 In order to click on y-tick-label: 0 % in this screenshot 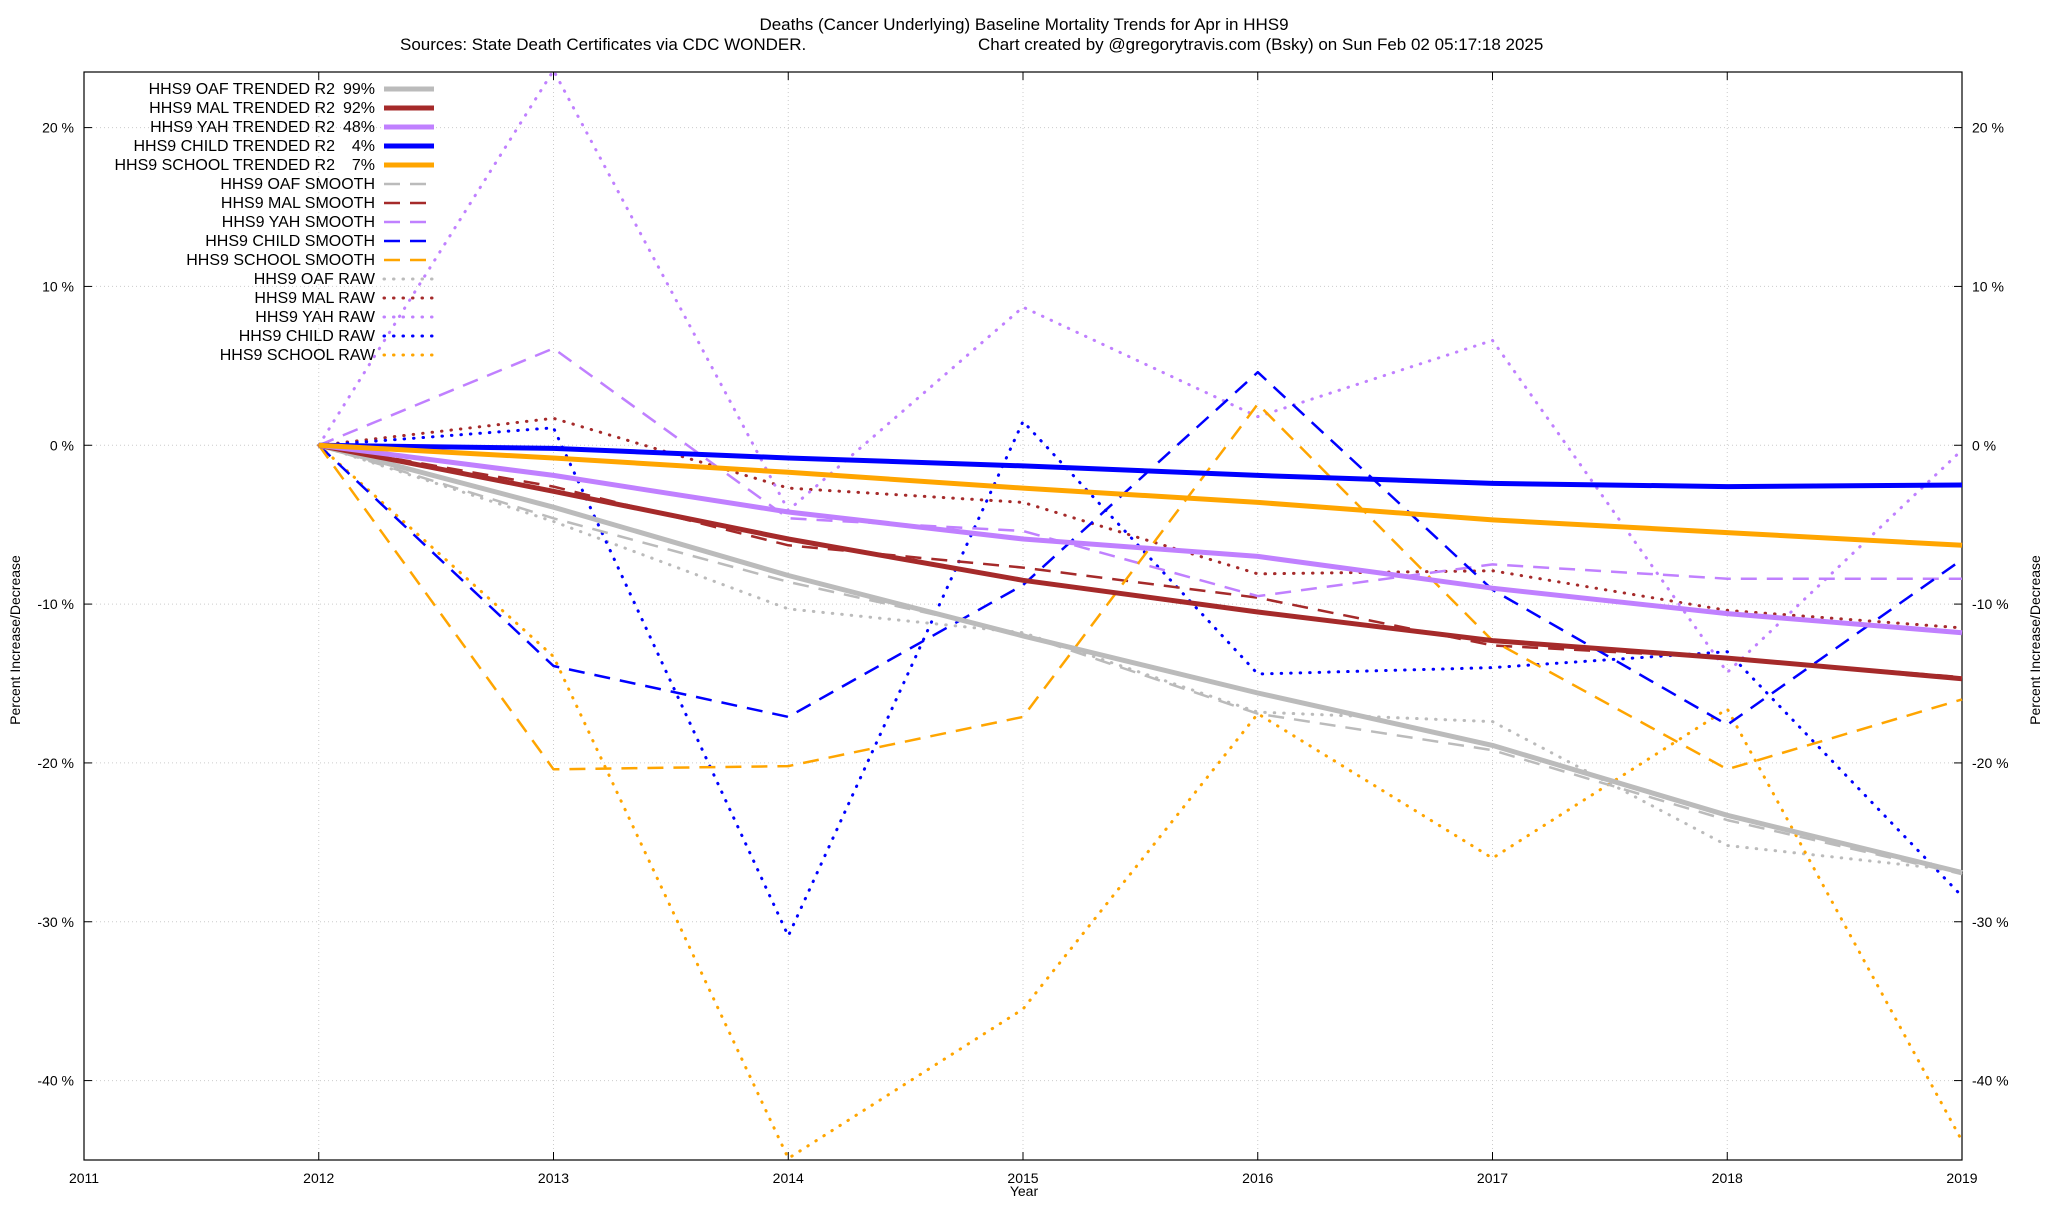, I will do `click(62, 445)`.